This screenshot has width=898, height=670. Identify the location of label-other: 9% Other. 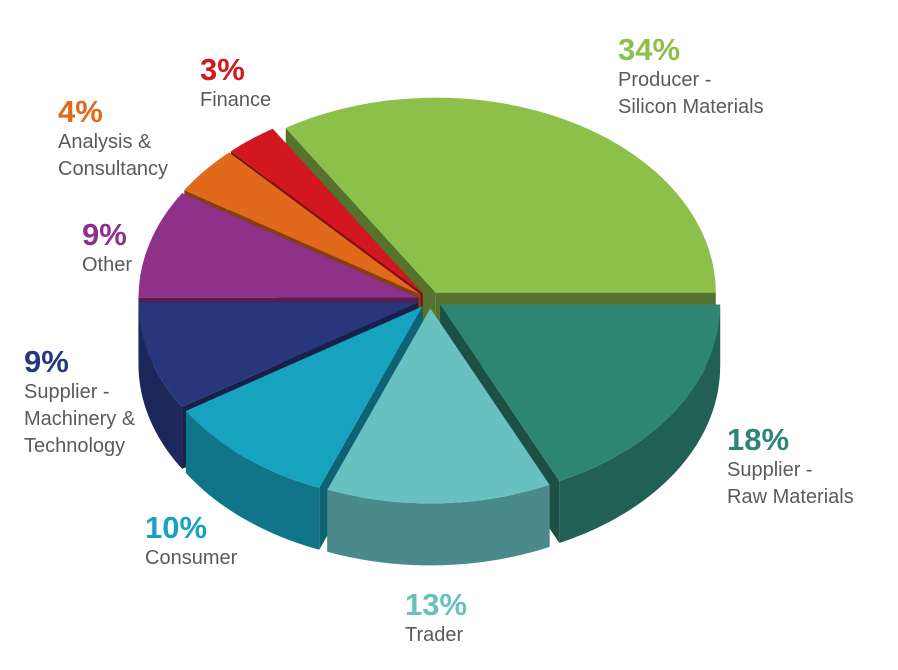
(107, 248).